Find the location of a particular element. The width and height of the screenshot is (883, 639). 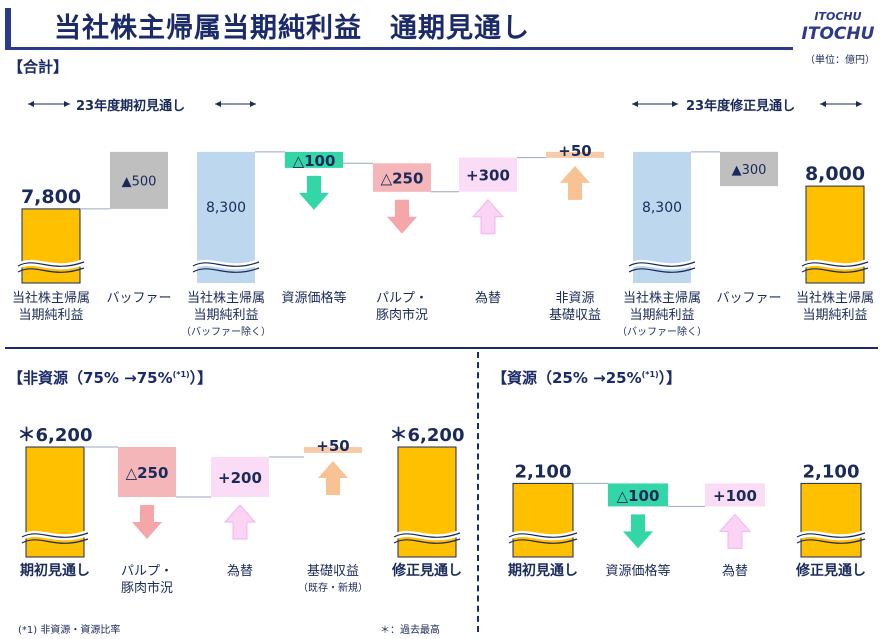

resource-category-label-2: 為替 is located at coordinates (735, 571).